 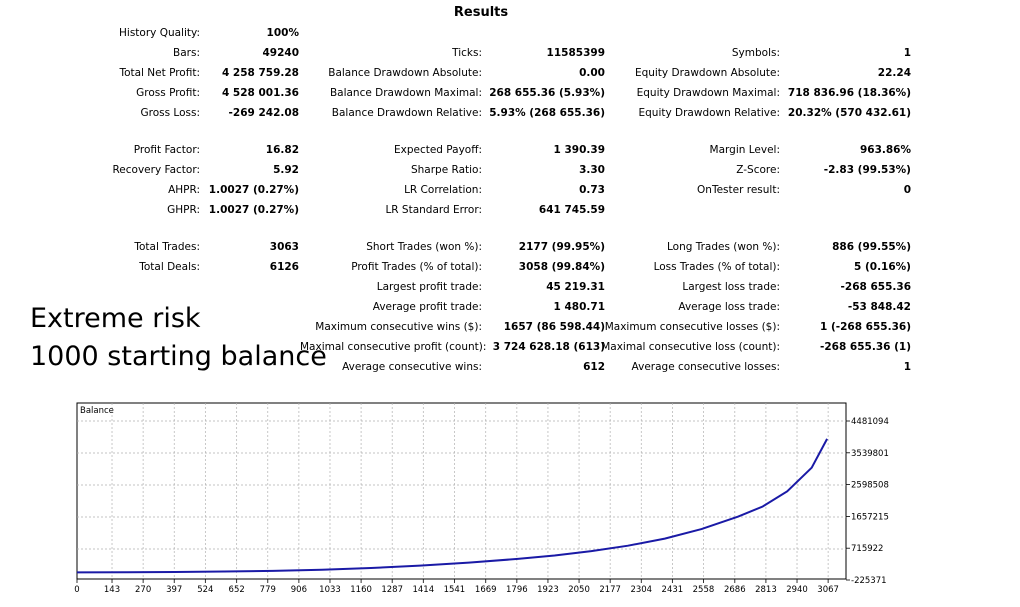 What do you see at coordinates (424, 247) in the screenshot?
I see `col2-label-8: Short Trades (won %):` at bounding box center [424, 247].